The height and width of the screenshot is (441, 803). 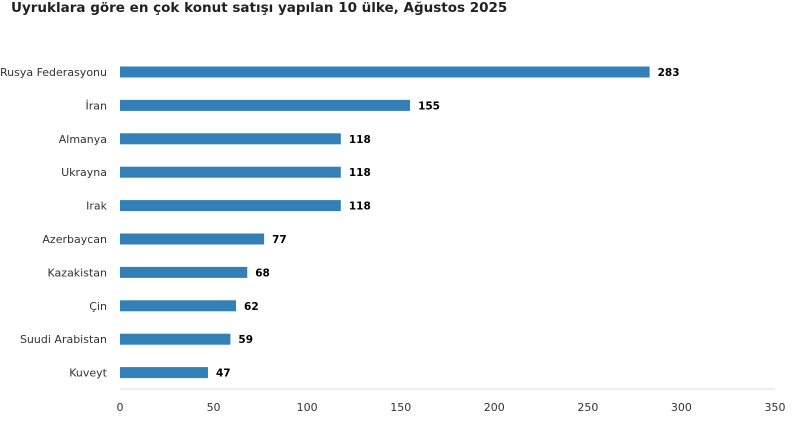 I want to click on data-label: 283, so click(x=669, y=73).